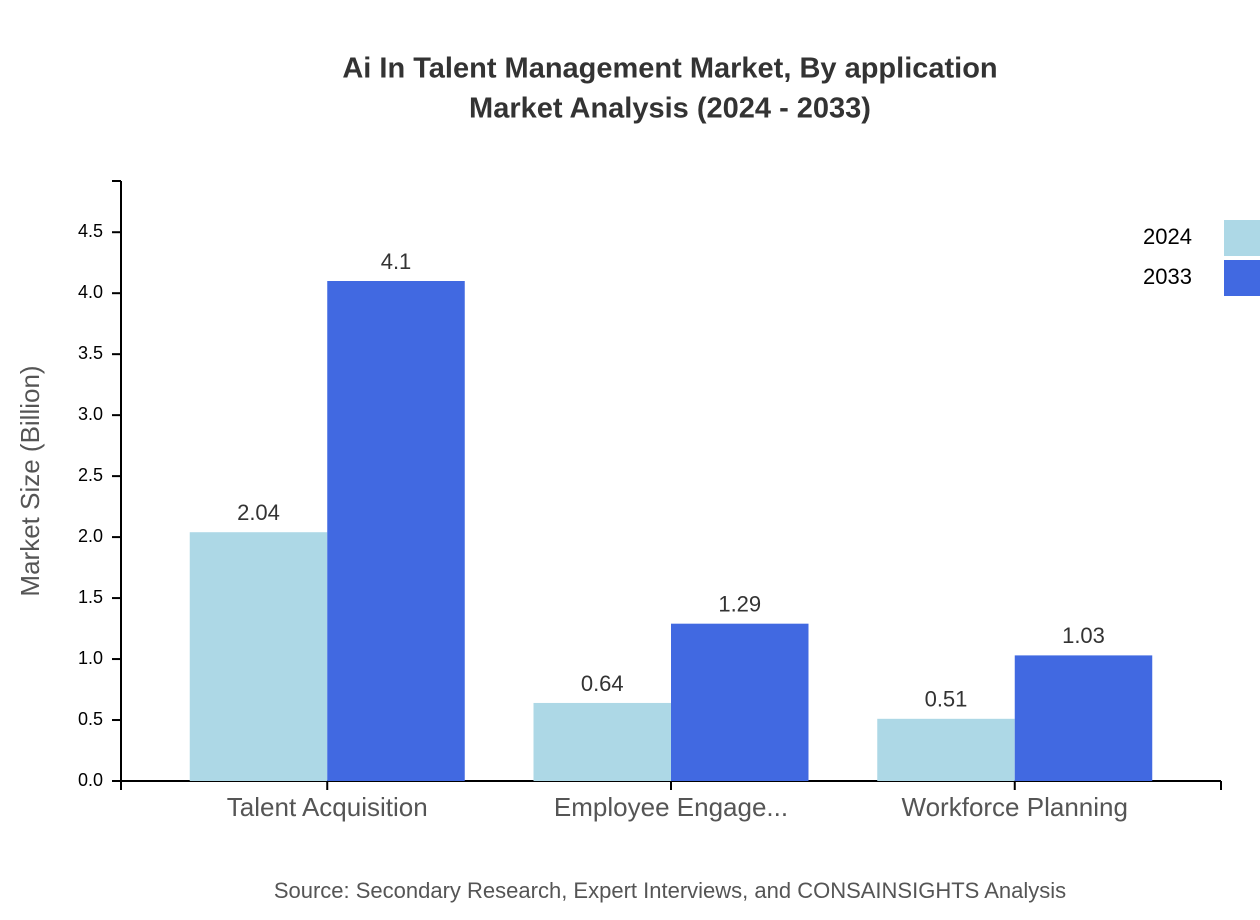 Image resolution: width=1260 pixels, height=920 pixels. What do you see at coordinates (90, 231) in the screenshot?
I see `y-tick-label: 4.5` at bounding box center [90, 231].